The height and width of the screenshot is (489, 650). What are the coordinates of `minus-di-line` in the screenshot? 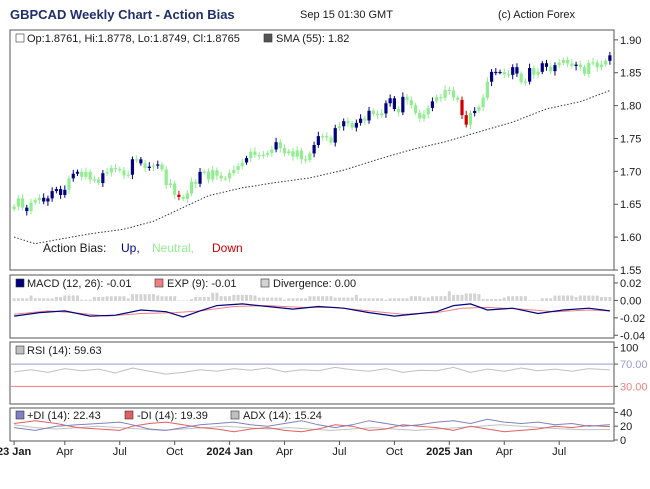 It's located at (312, 426).